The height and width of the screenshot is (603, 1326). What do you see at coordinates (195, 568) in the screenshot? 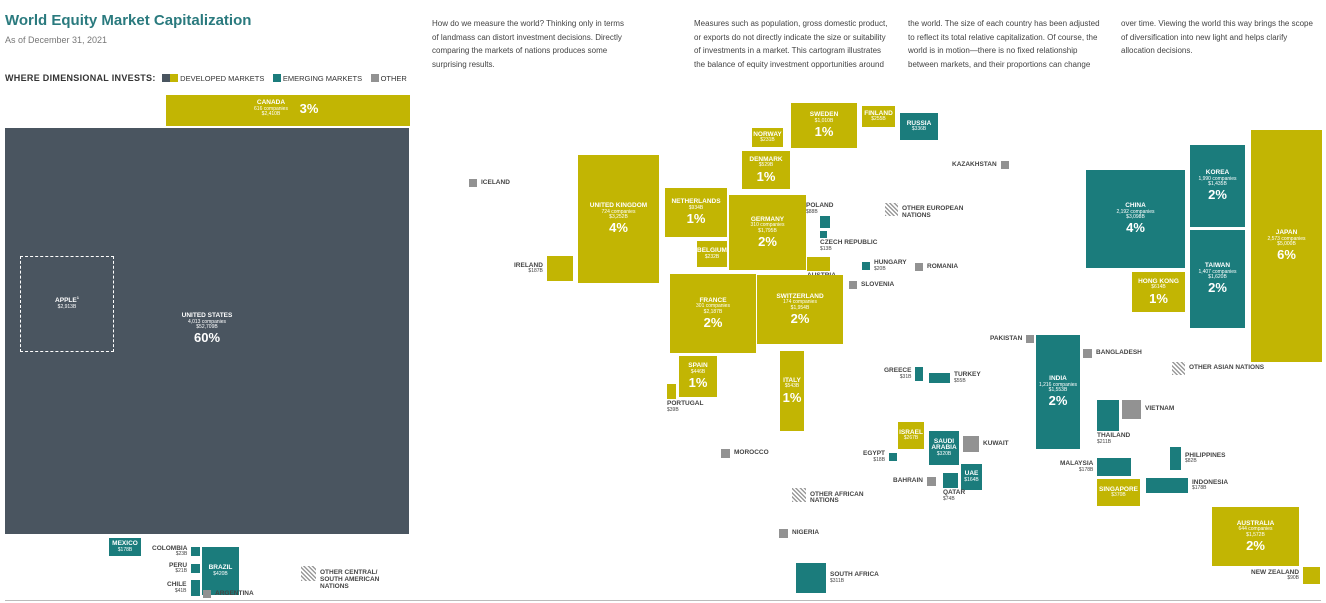
I see `country-peru` at bounding box center [195, 568].